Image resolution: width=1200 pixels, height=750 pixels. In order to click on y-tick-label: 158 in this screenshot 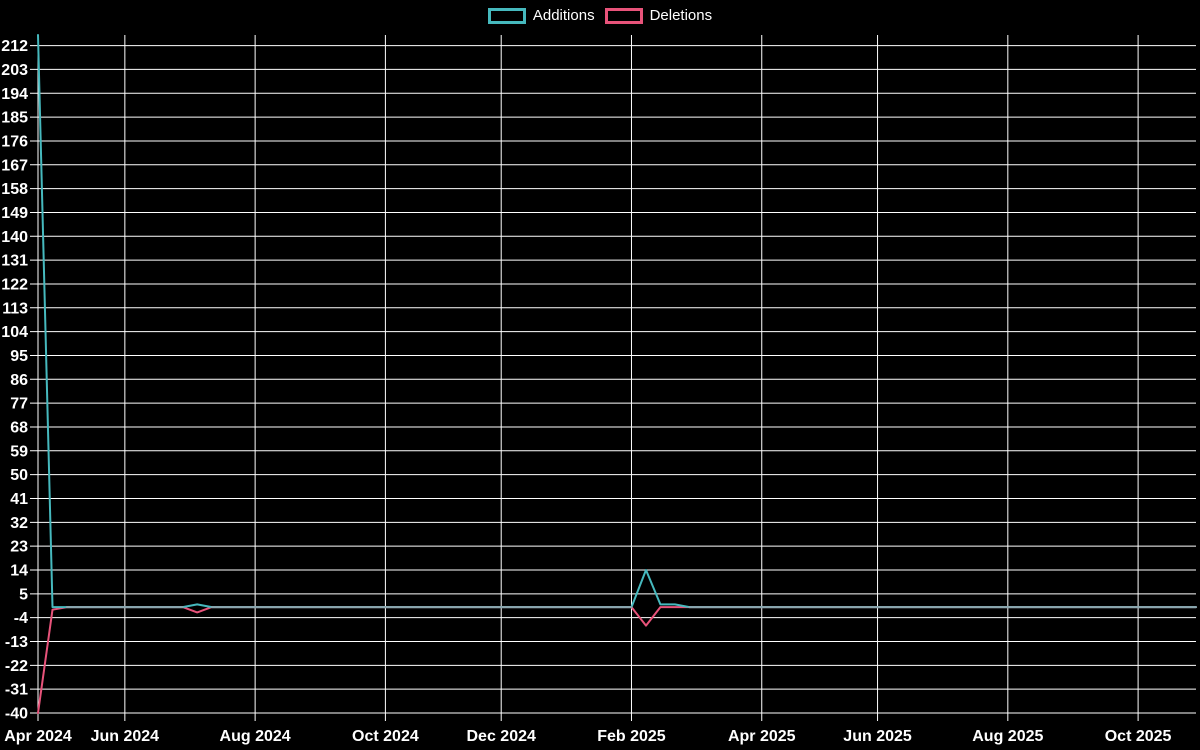, I will do `click(14, 189)`.